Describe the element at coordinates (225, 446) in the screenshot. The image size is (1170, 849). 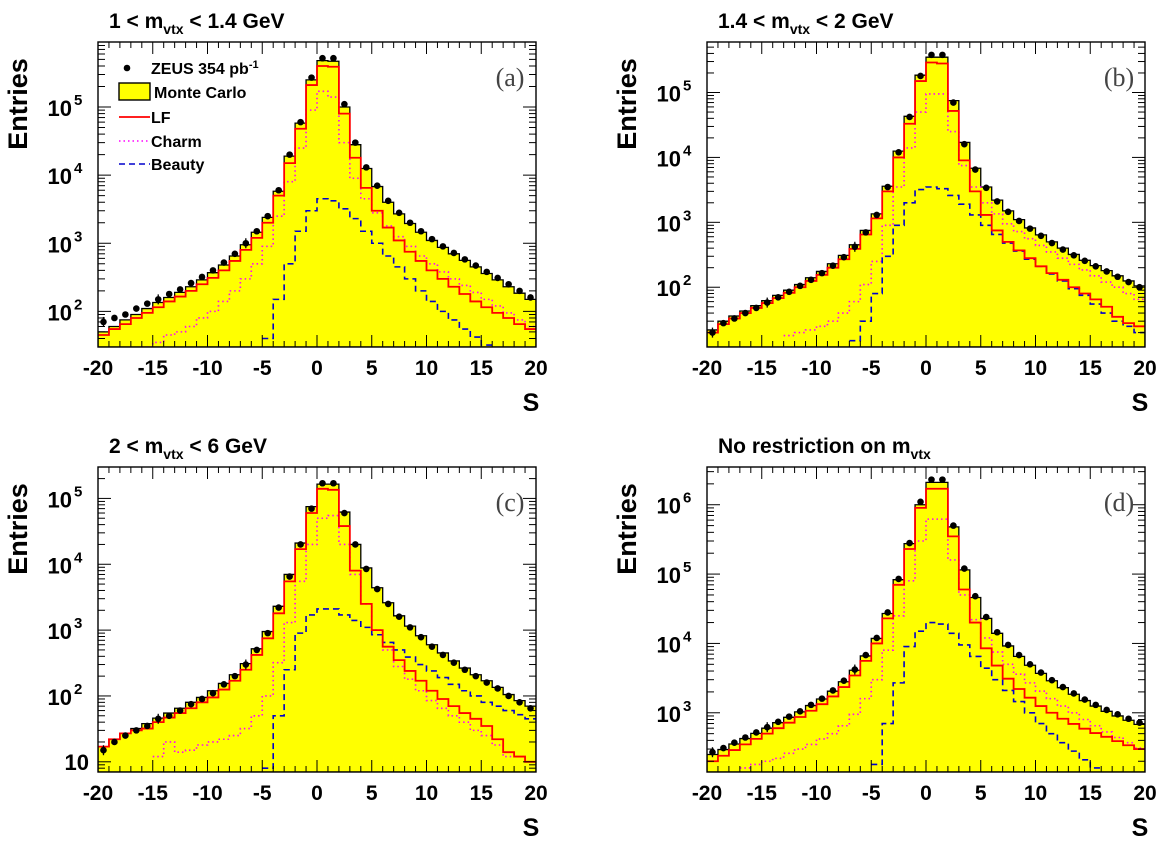
I see `panel-title-rest: < 6 GeV` at that location.